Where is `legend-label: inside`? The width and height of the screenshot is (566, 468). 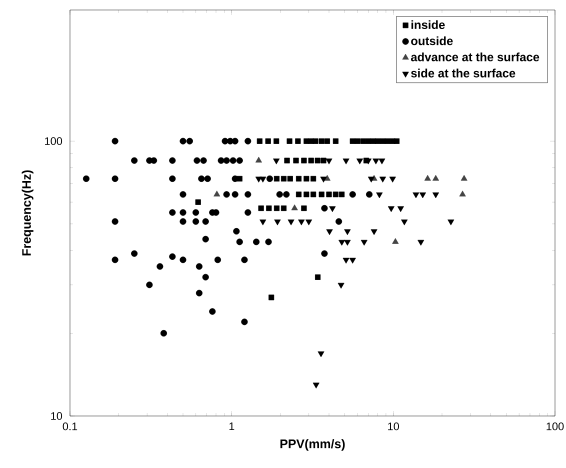 legend-label: inside is located at coordinates (428, 25).